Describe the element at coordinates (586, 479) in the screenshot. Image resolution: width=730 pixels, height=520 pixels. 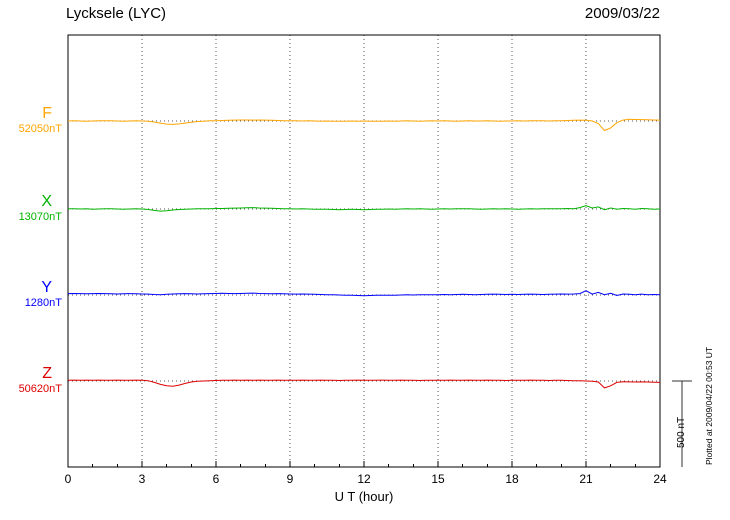
I see `x-tick-label-21: 21` at that location.